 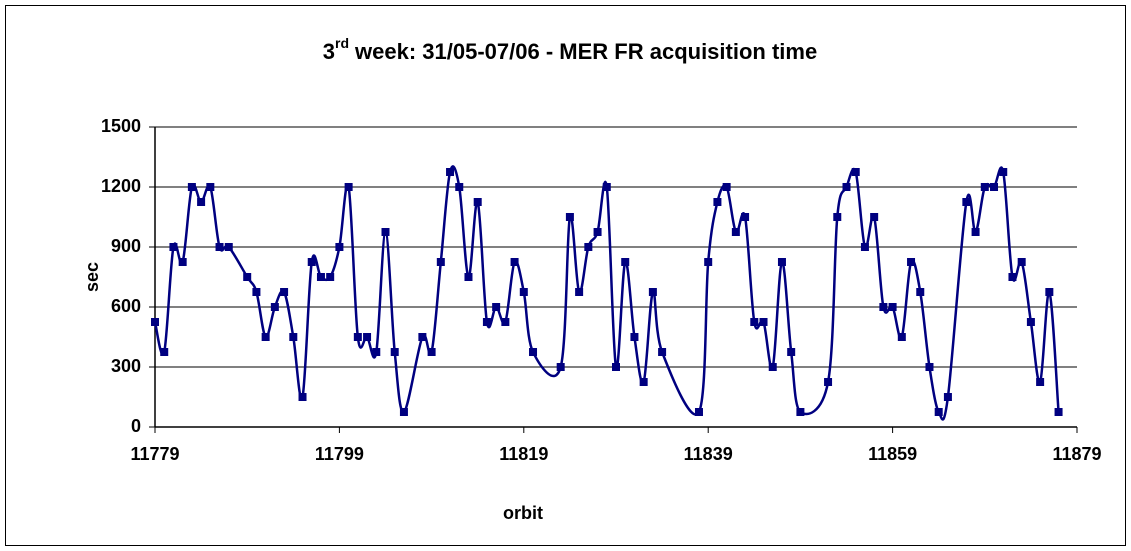 What do you see at coordinates (342, 43) in the screenshot?
I see `title-suffix: rd` at bounding box center [342, 43].